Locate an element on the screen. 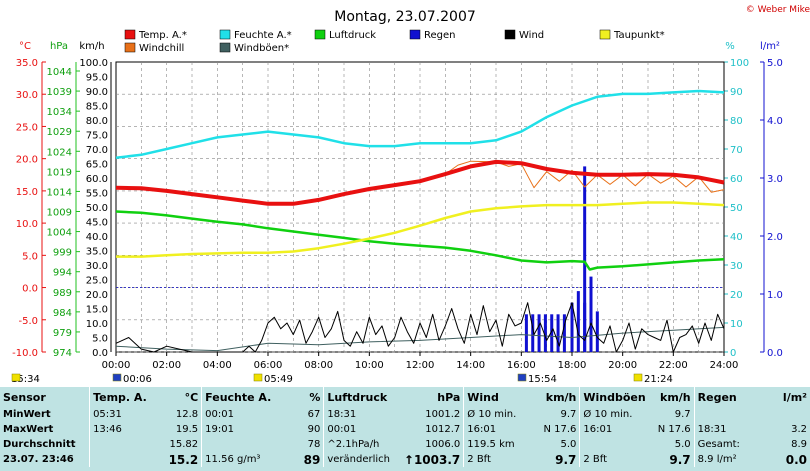 The height and width of the screenshot is (471, 810). stat-cell: 1006.0 is located at coordinates (443, 444).